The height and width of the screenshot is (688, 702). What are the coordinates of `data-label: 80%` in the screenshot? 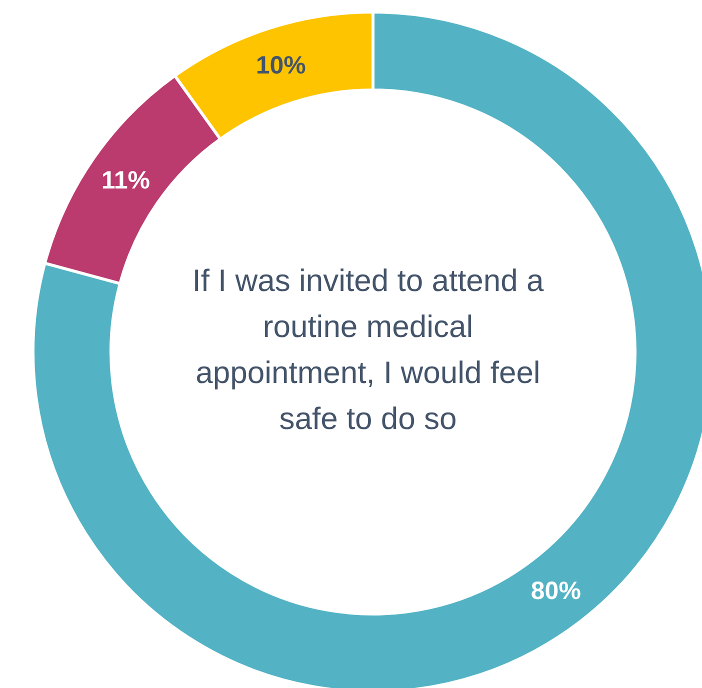 It's located at (555, 591).